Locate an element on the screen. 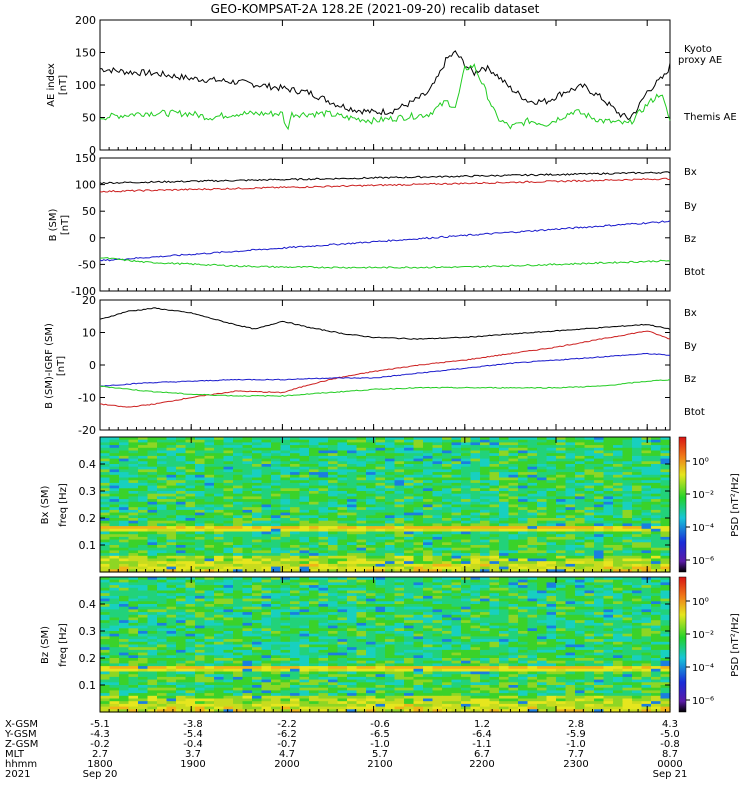  dbsm-yunit: [nT] is located at coordinates (61, 366).